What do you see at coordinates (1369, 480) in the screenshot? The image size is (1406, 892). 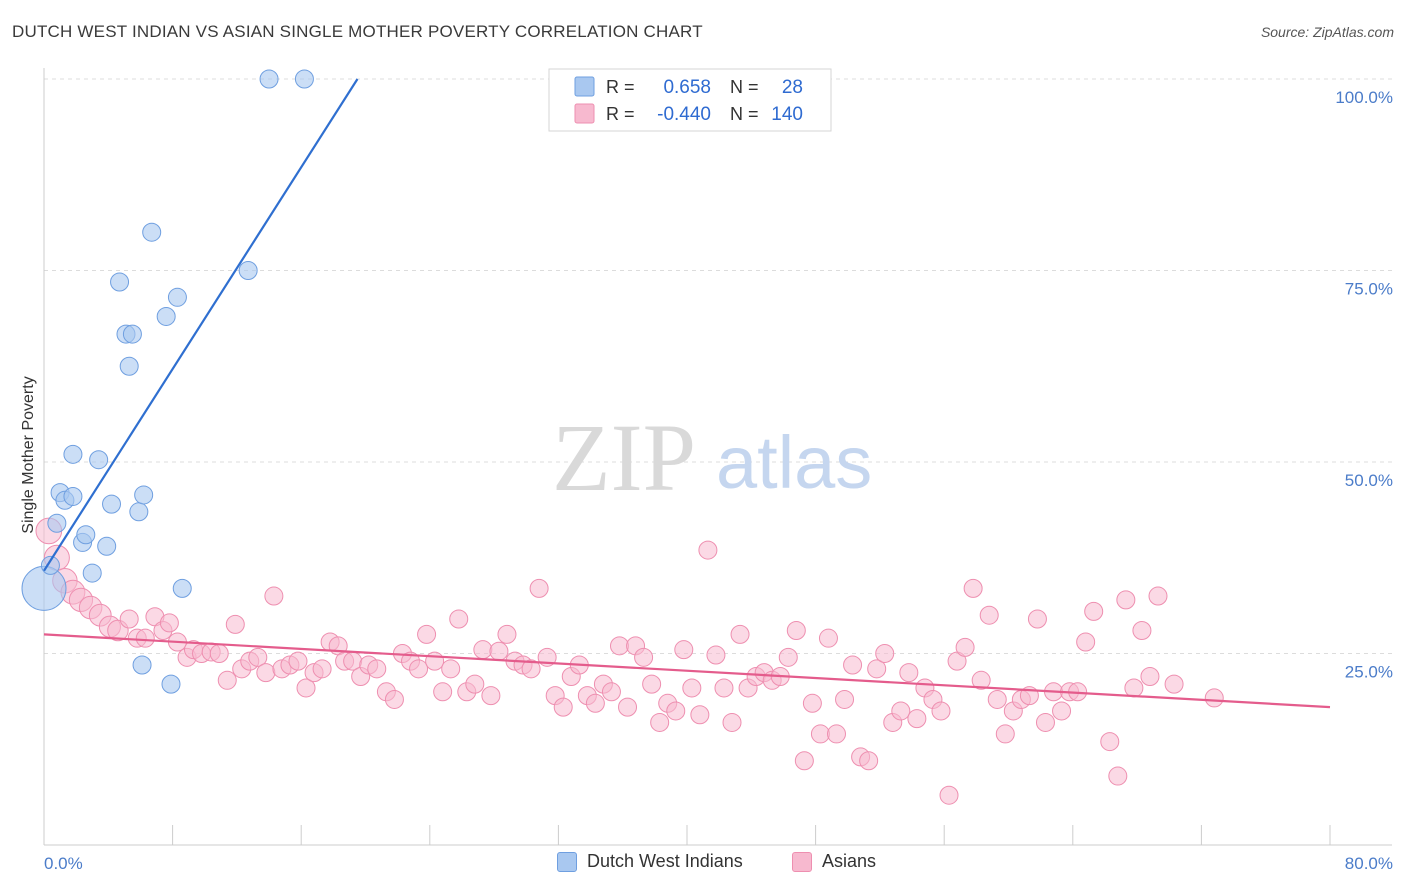 I see `y-tick-label: 50.0%` at bounding box center [1369, 480].